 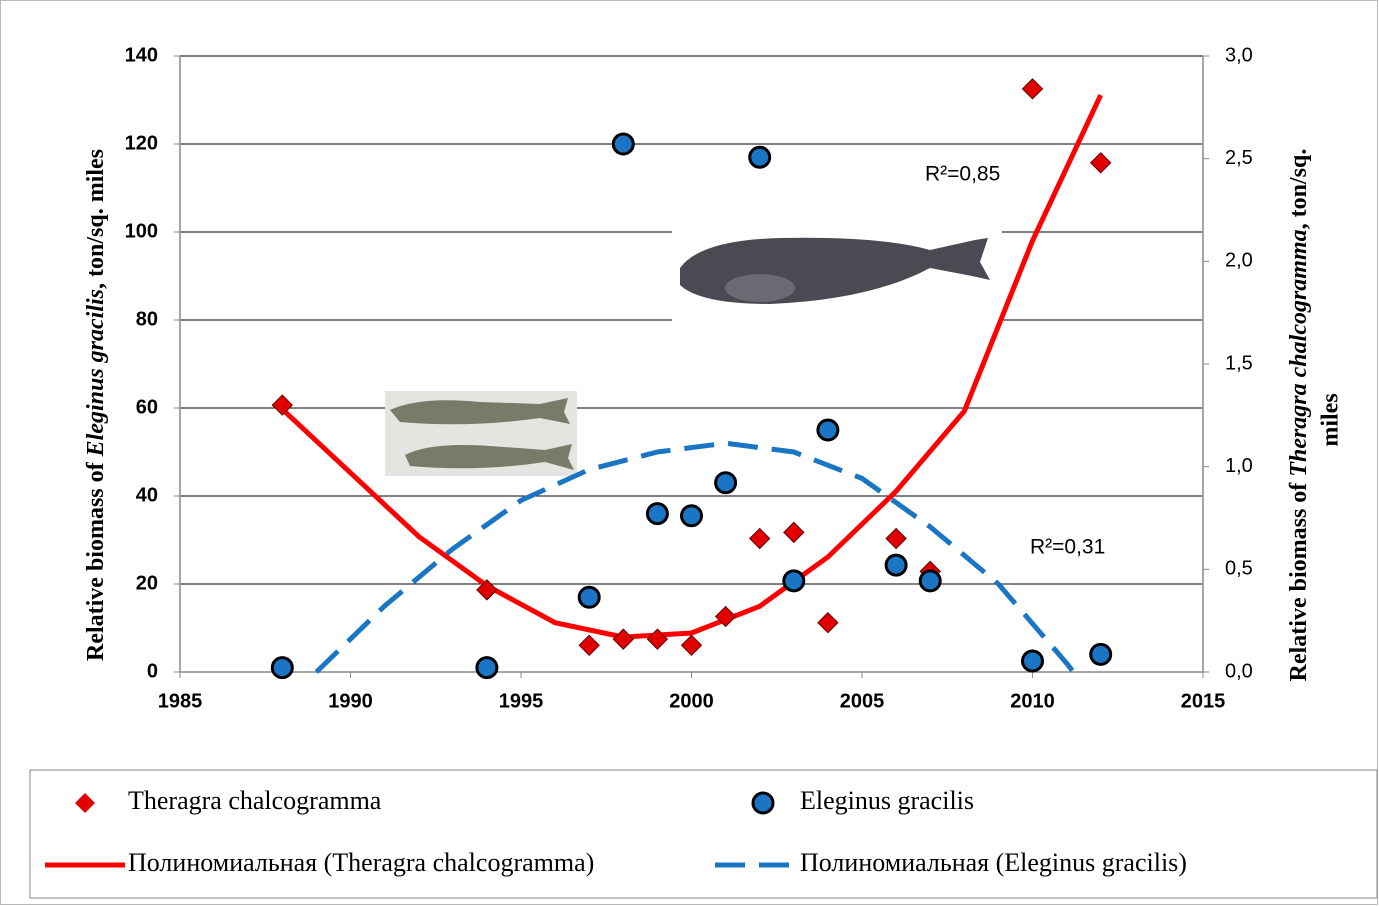 I want to click on legend, so click(x=703, y=834).